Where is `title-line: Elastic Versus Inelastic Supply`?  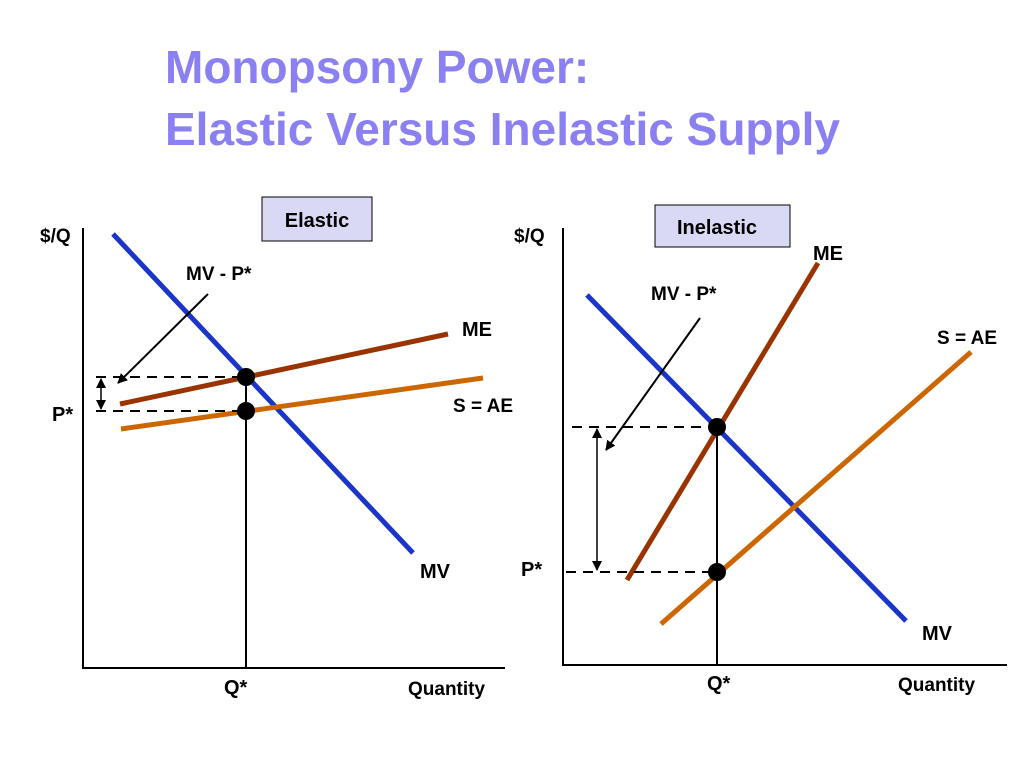 title-line: Elastic Versus Inelastic Supply is located at coordinates (502, 129).